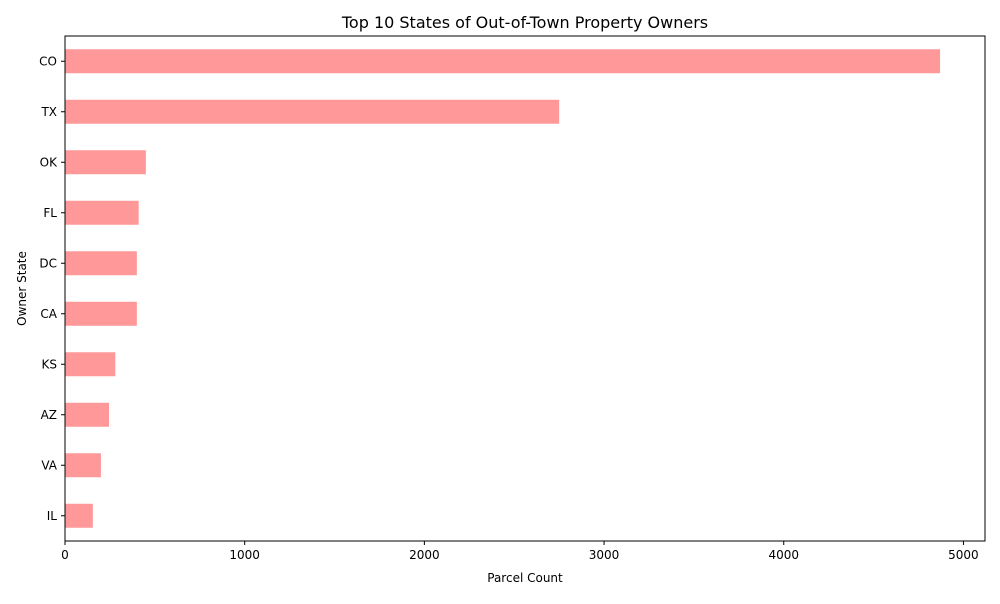  Describe the element at coordinates (22, 288) in the screenshot. I see `y-axis-label: Owner State` at that location.